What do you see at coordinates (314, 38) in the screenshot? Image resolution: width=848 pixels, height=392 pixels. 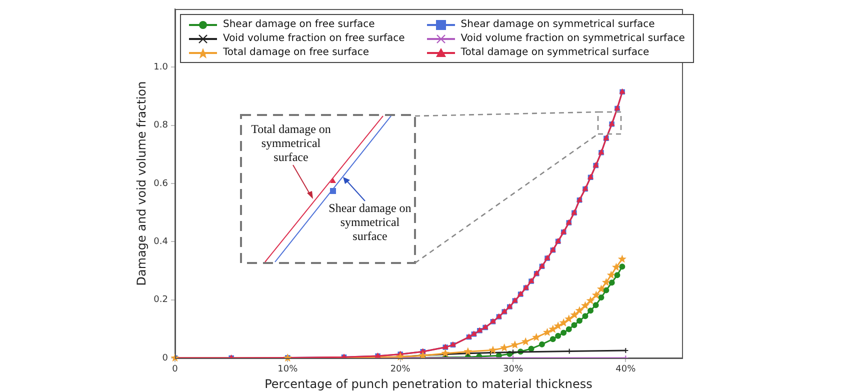 I see `legend-label: Void volume fraction on free surface` at bounding box center [314, 38].